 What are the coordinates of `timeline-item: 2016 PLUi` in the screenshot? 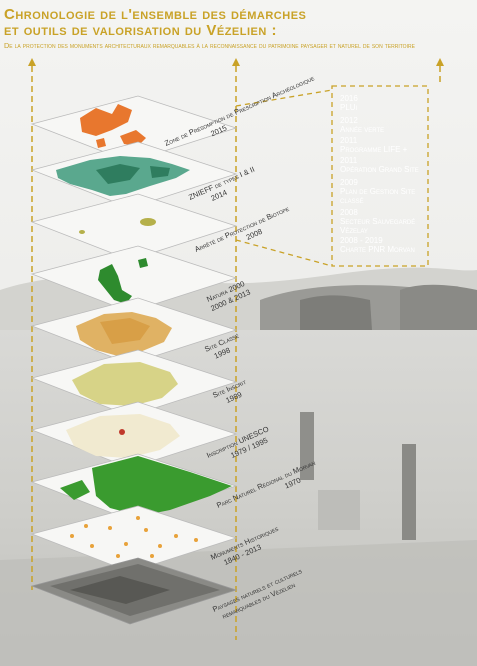 It's located at (349, 103).